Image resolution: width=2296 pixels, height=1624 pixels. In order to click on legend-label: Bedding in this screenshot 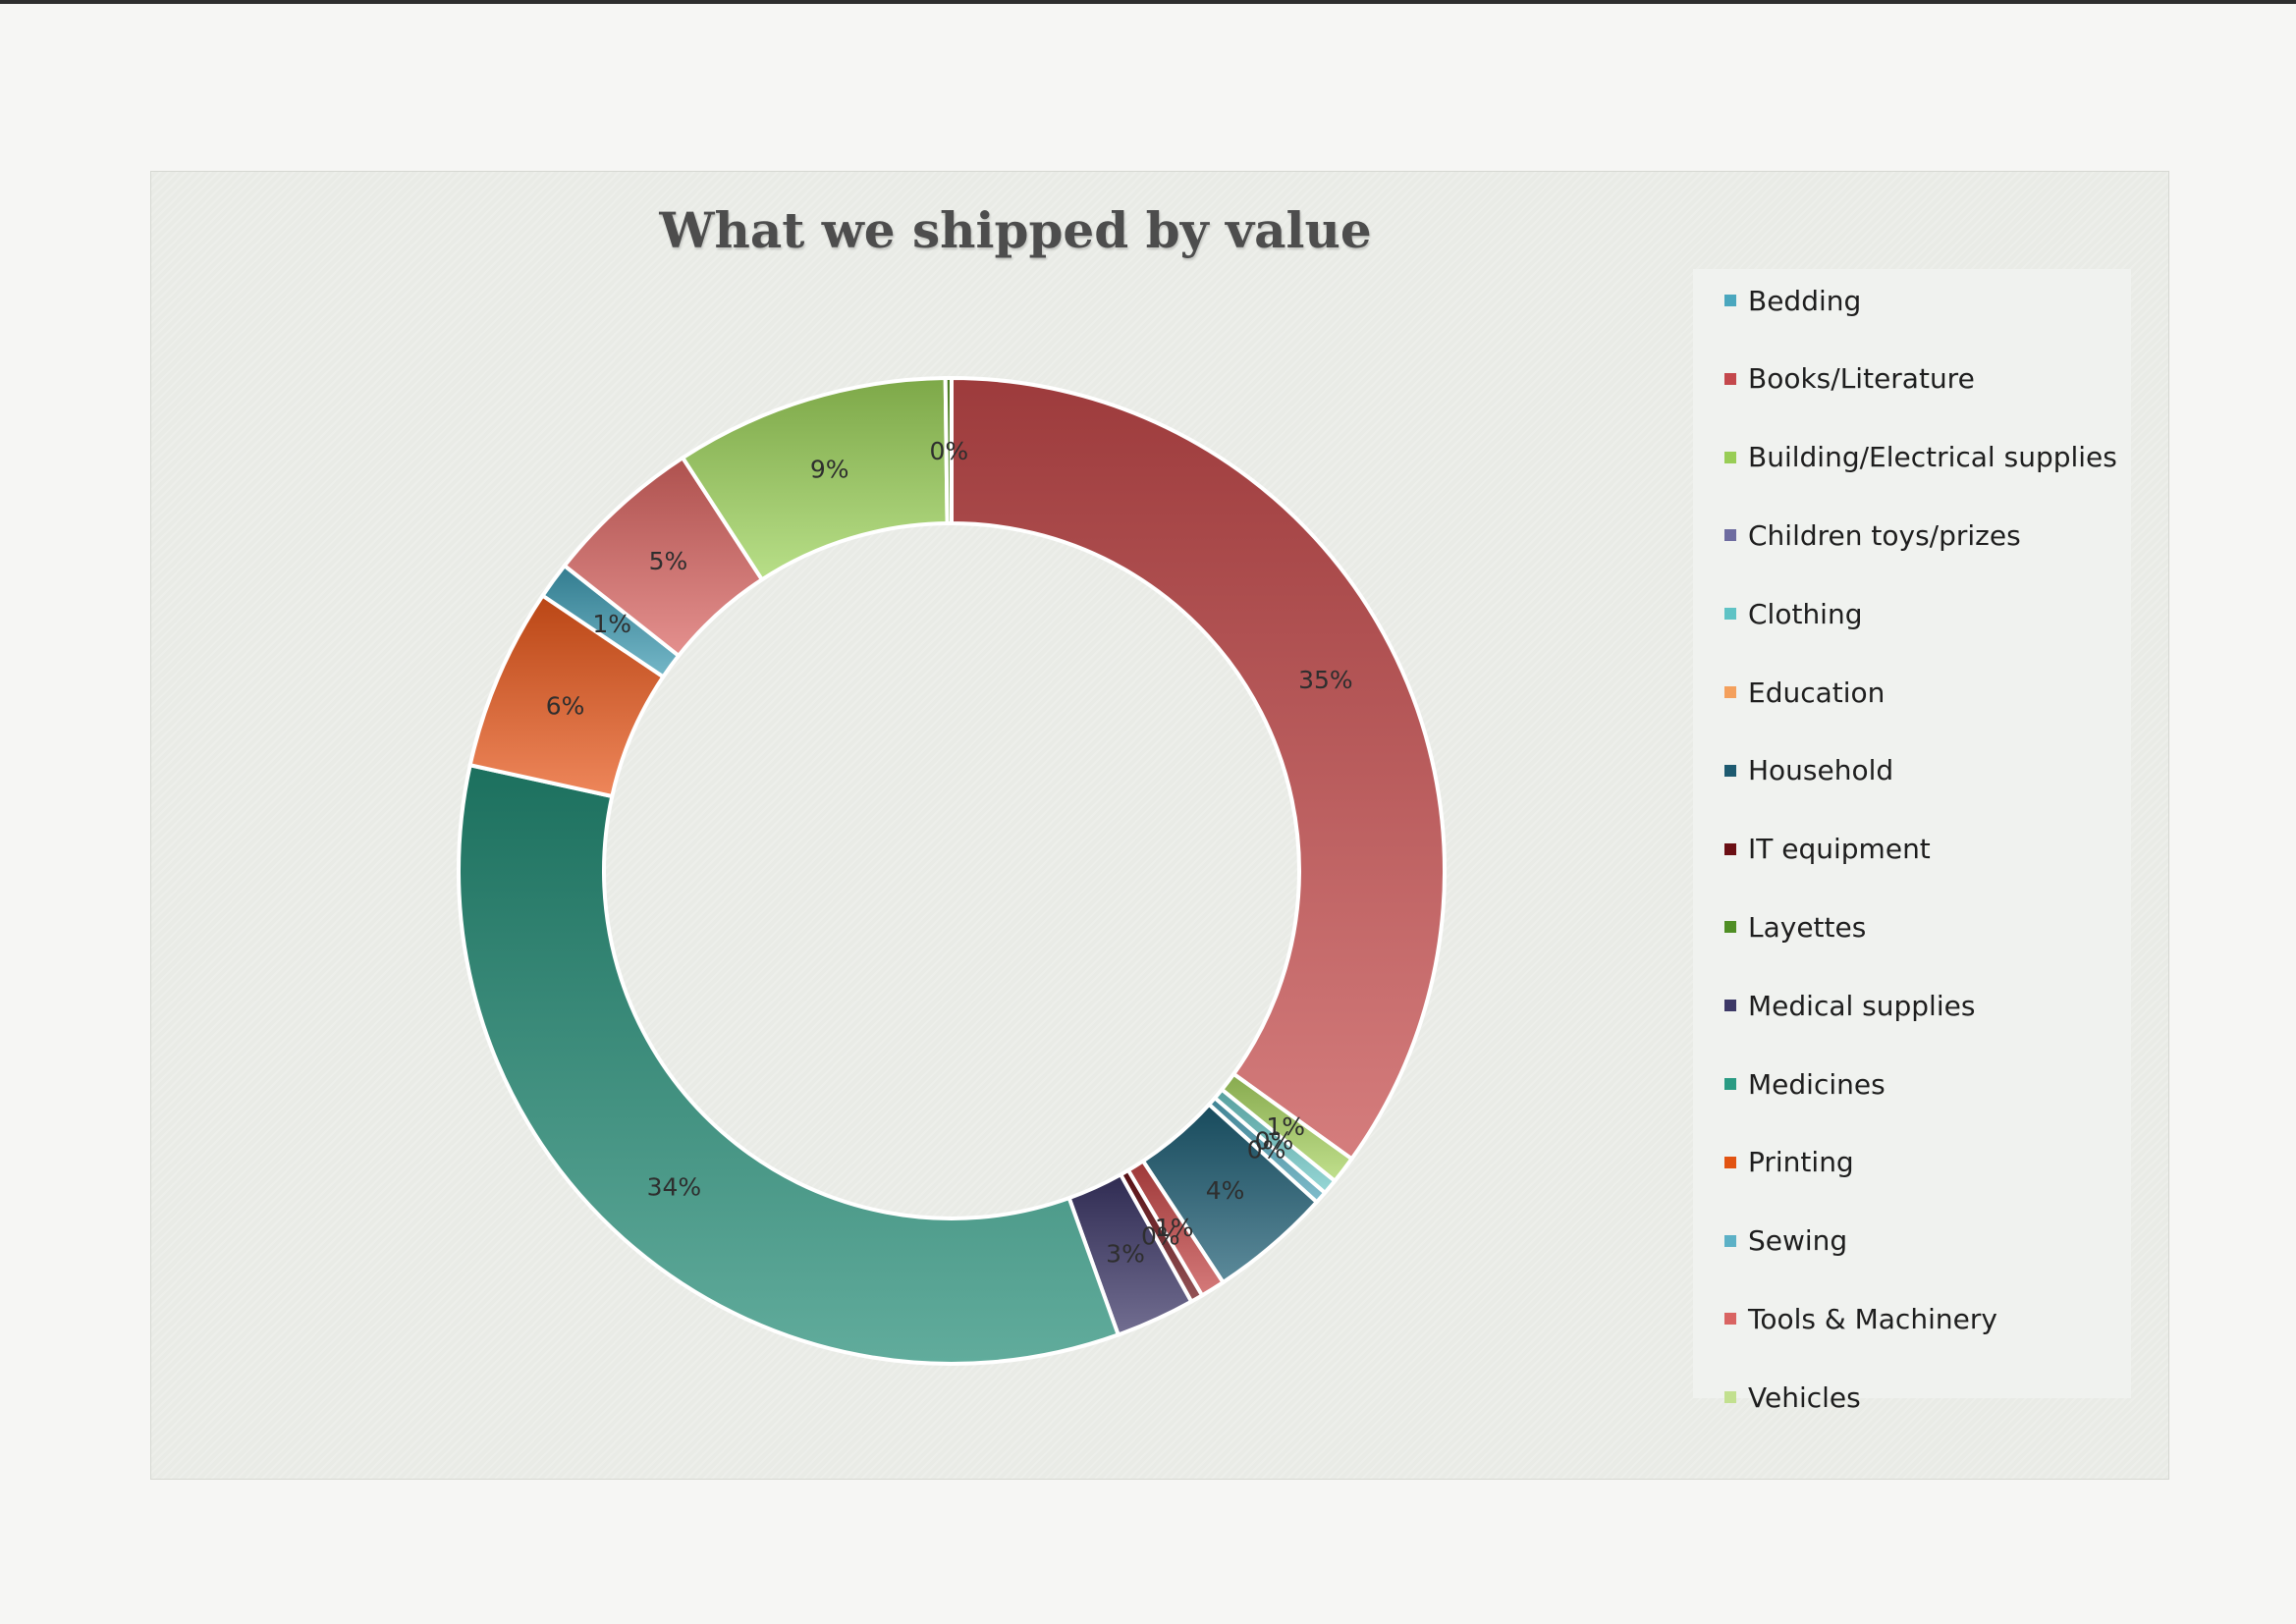, I will do `click(1805, 300)`.